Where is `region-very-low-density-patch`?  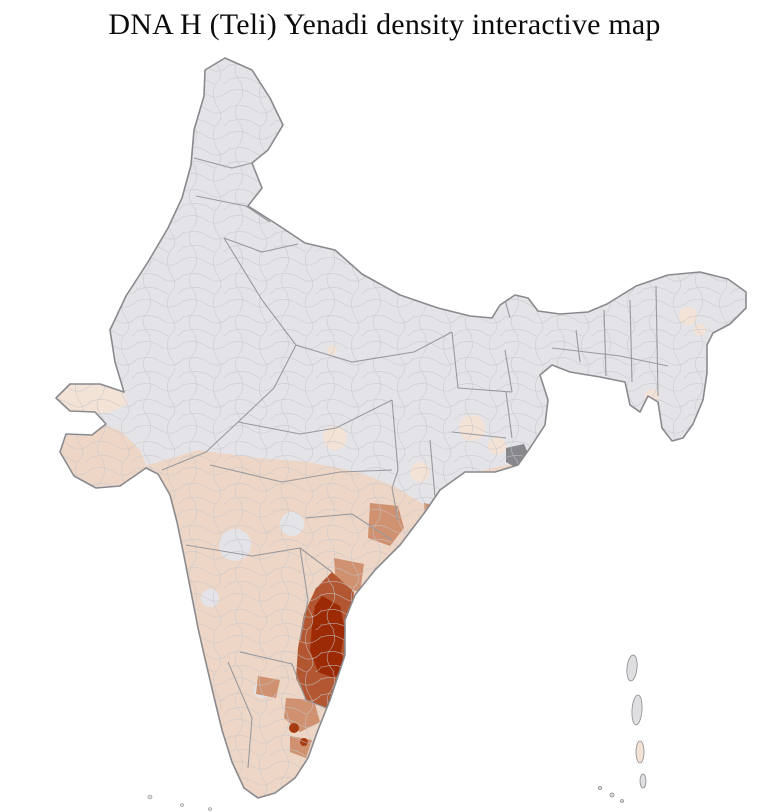
region-very-low-density-patch is located at coordinates (535, 455).